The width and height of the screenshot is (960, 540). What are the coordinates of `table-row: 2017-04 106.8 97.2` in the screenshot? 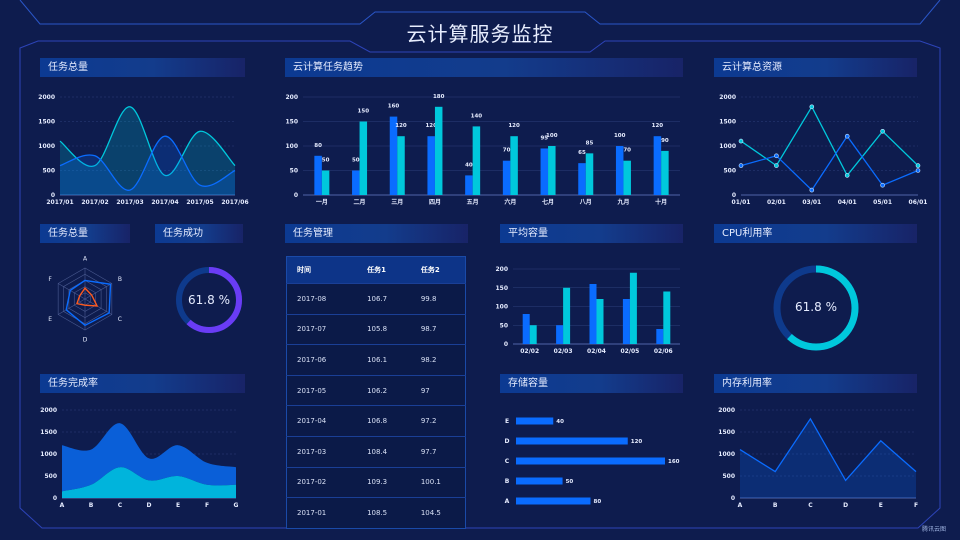 It's located at (376, 421).